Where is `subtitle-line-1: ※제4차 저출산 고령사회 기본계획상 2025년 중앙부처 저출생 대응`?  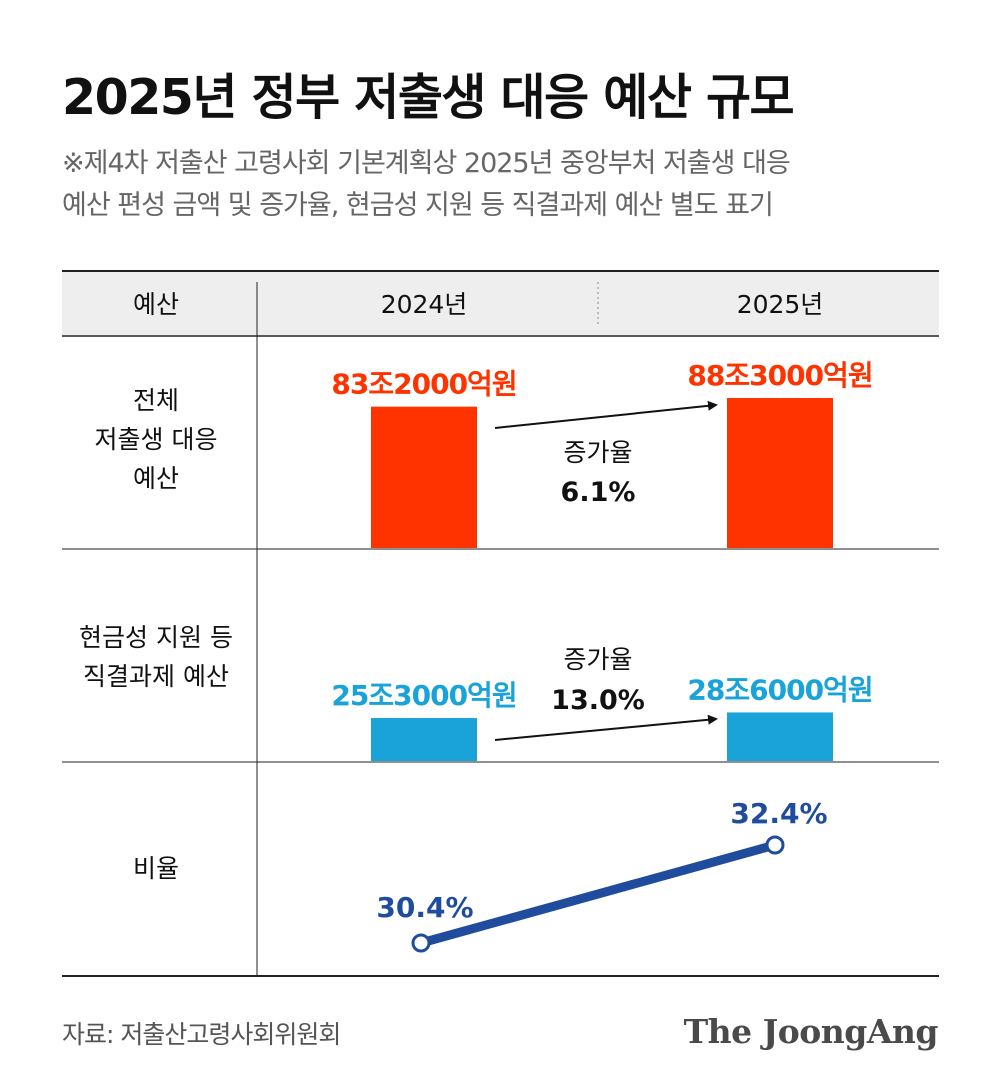 subtitle-line-1: ※제4차 저출산 고령사회 기본계획상 2025년 중앙부처 저출생 대응 is located at coordinates (426, 163).